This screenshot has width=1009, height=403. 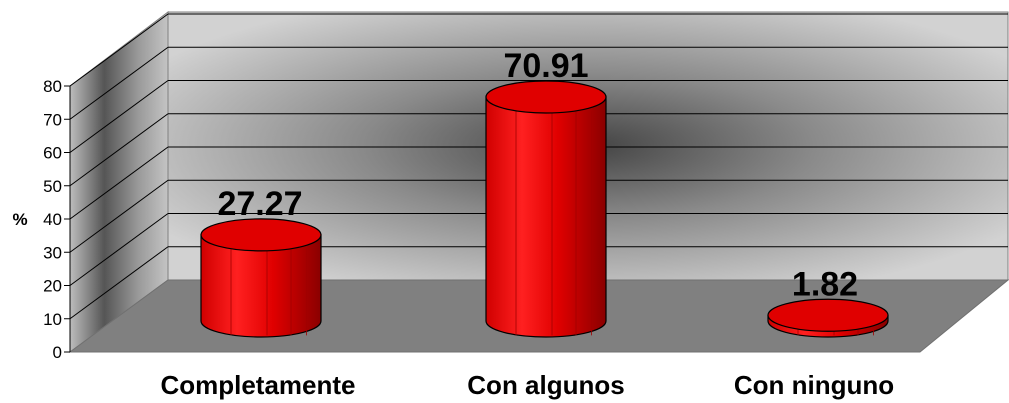 What do you see at coordinates (545, 66) in the screenshot?
I see `data-label-2: 70.91` at bounding box center [545, 66].